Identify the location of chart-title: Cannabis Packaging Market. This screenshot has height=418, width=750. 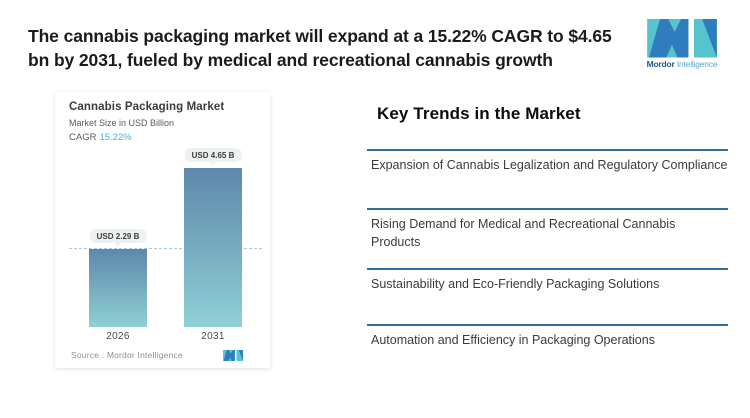
(147, 107).